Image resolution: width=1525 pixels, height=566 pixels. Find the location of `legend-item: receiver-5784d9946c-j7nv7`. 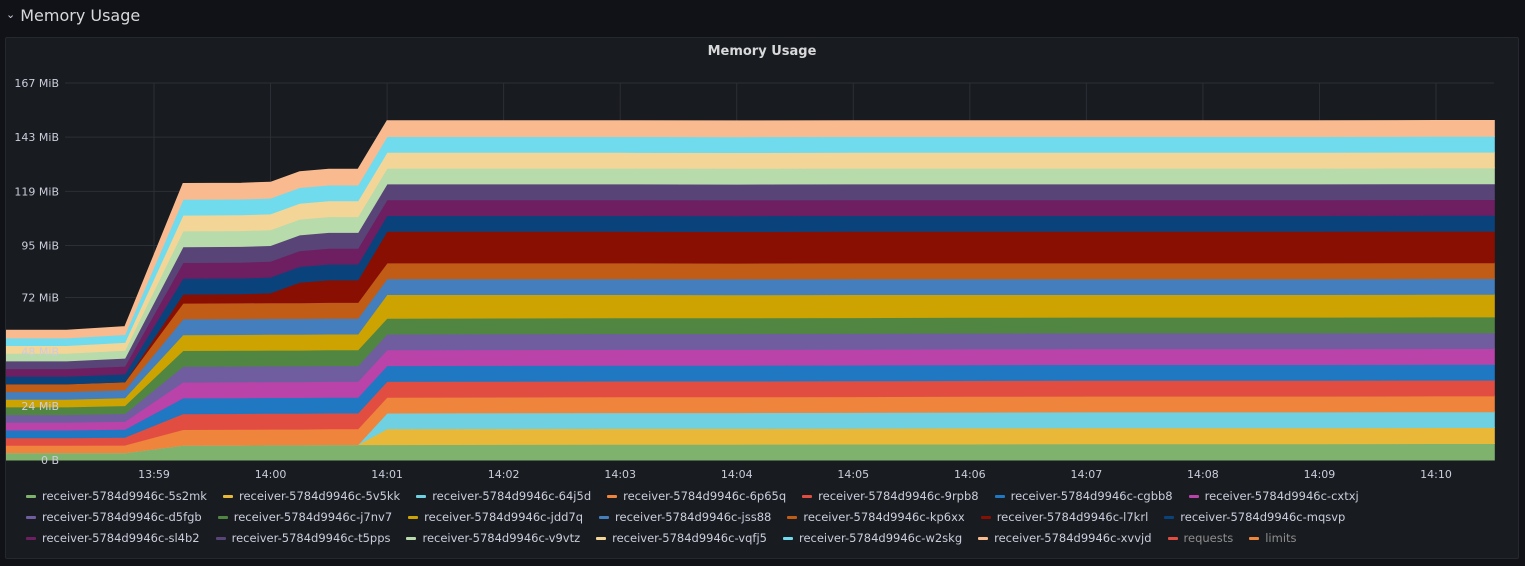

legend-item: receiver-5784d9946c-j7nv7 is located at coordinates (305, 517).